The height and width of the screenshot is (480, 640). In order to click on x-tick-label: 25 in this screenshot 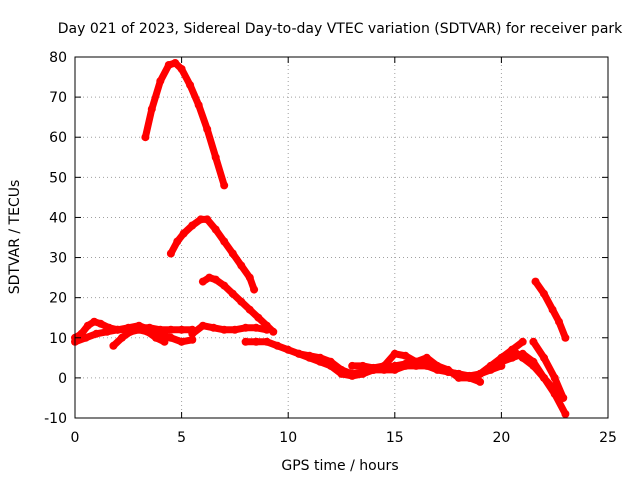, I will do `click(608, 438)`.